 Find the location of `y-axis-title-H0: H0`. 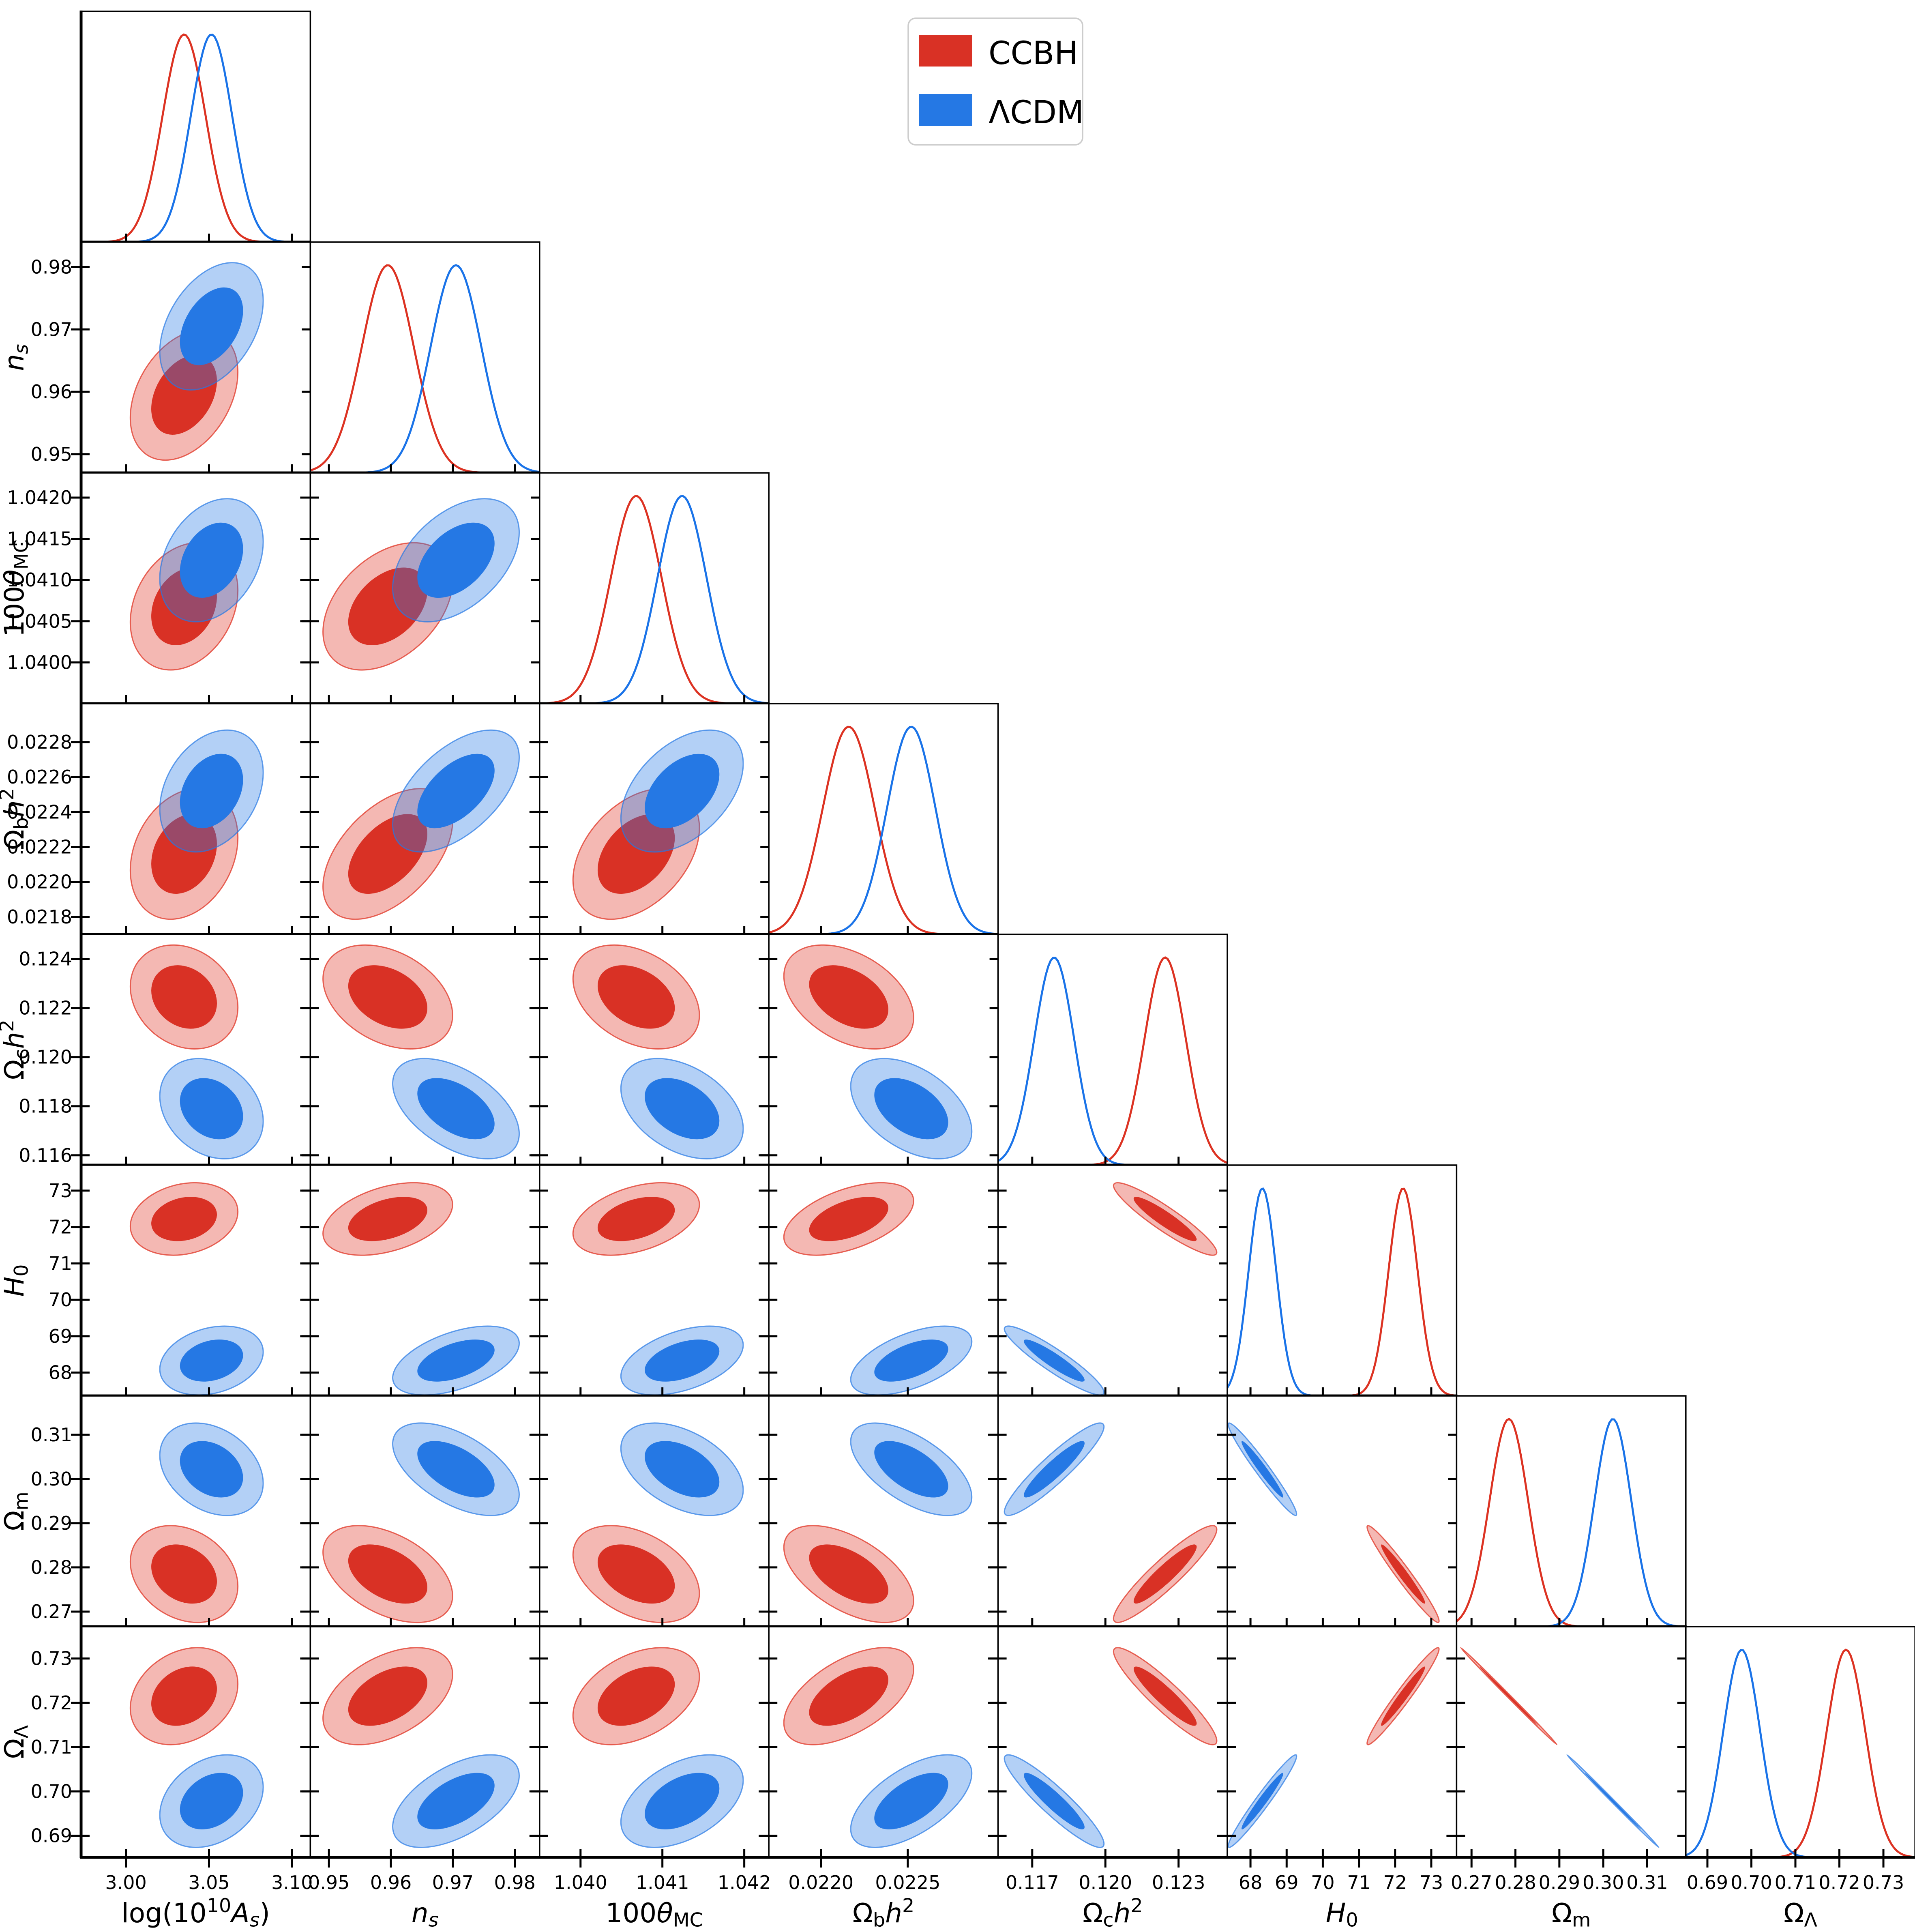

y-axis-title-H0: H0 is located at coordinates (16, 1280).